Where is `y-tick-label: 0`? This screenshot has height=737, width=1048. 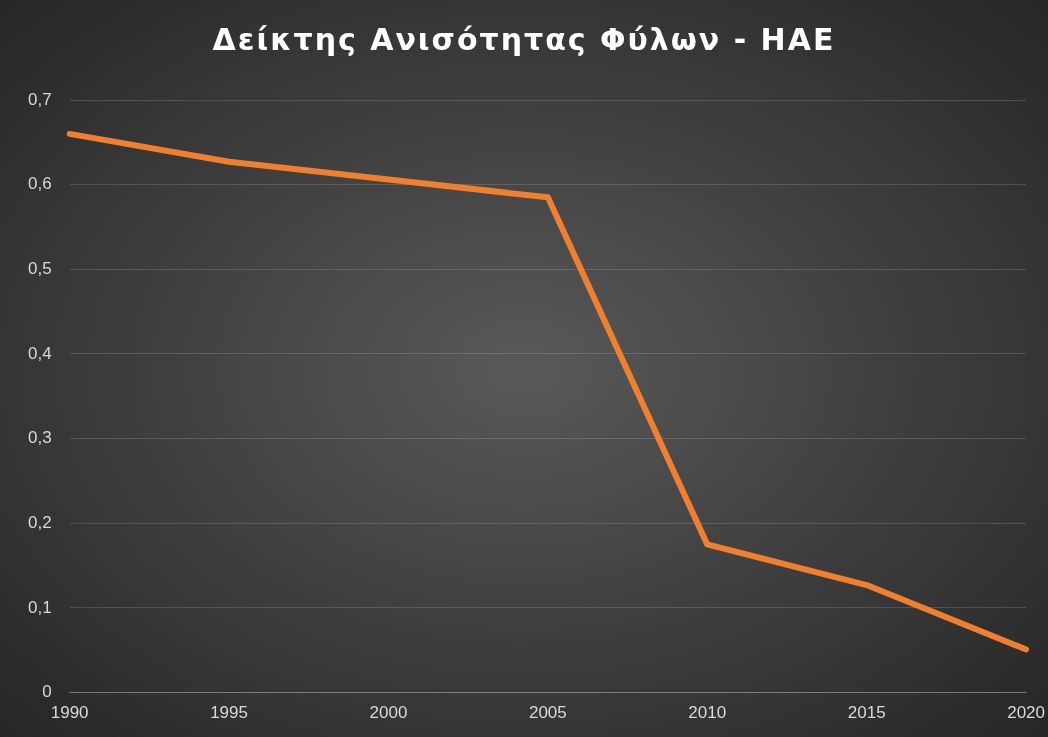
y-tick-label: 0 is located at coordinates (47, 692).